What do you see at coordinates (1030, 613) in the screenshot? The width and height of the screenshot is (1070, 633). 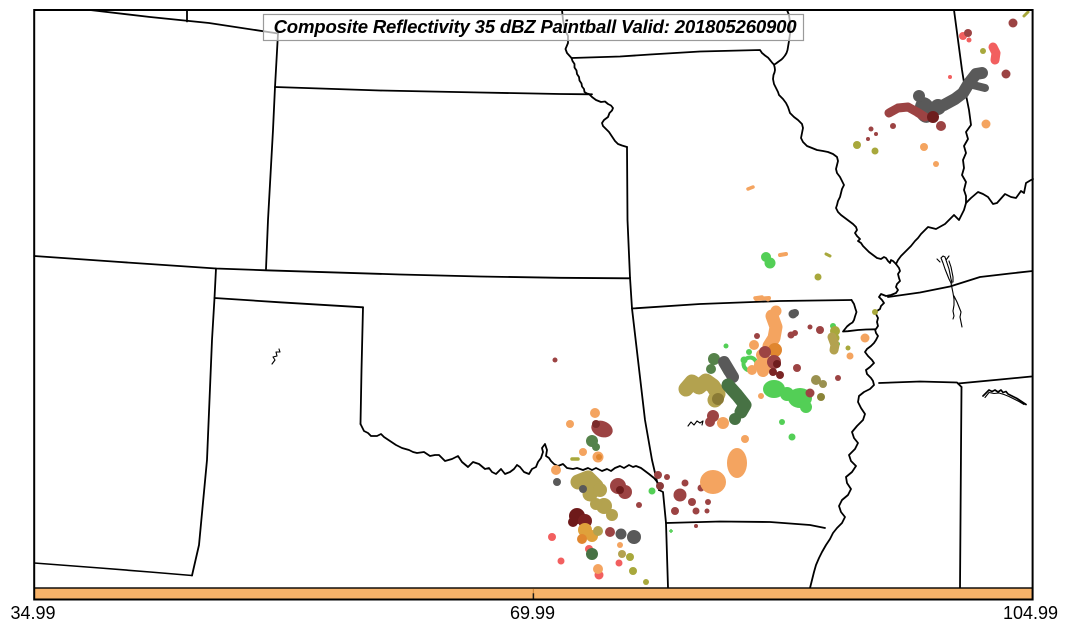 I see `svg-text: 104.99` at bounding box center [1030, 613].